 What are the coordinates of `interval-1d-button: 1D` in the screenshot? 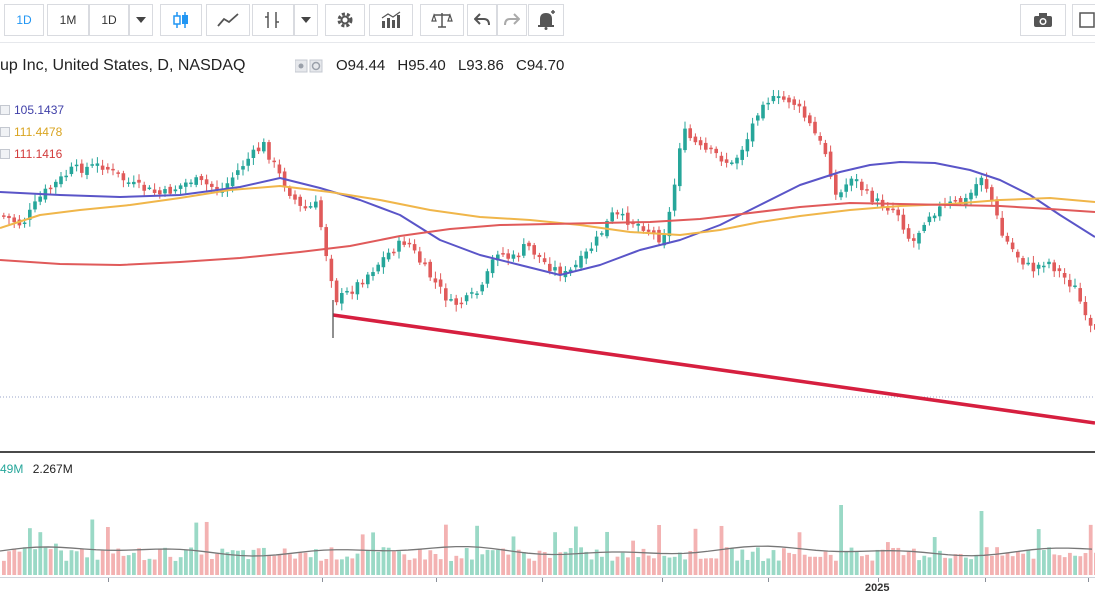 It's located at (24, 20).